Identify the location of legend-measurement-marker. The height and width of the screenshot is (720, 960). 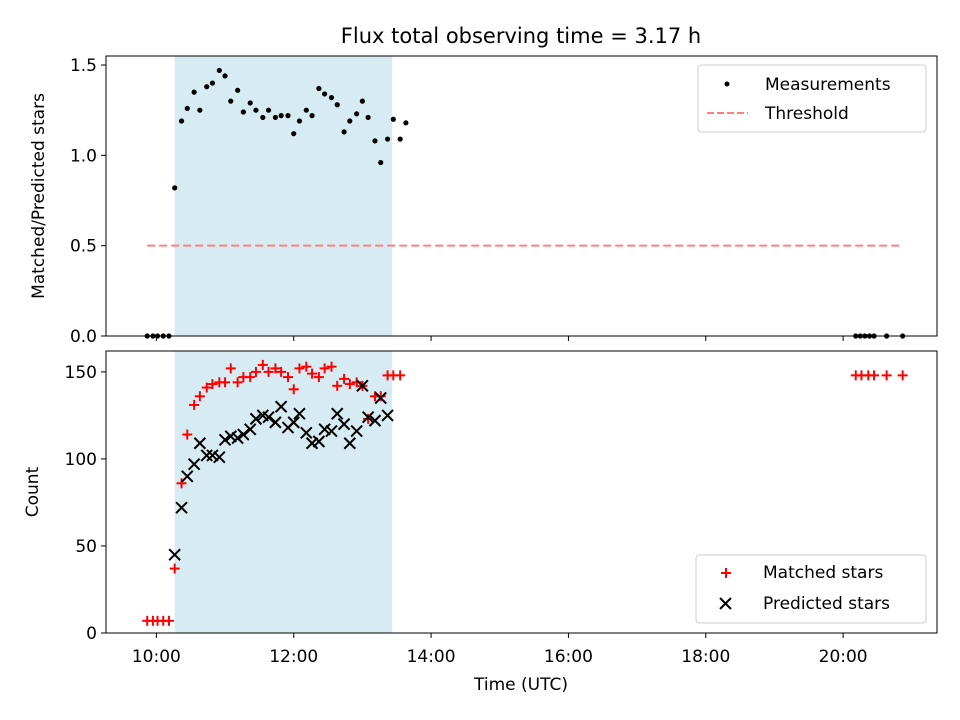
(727, 84).